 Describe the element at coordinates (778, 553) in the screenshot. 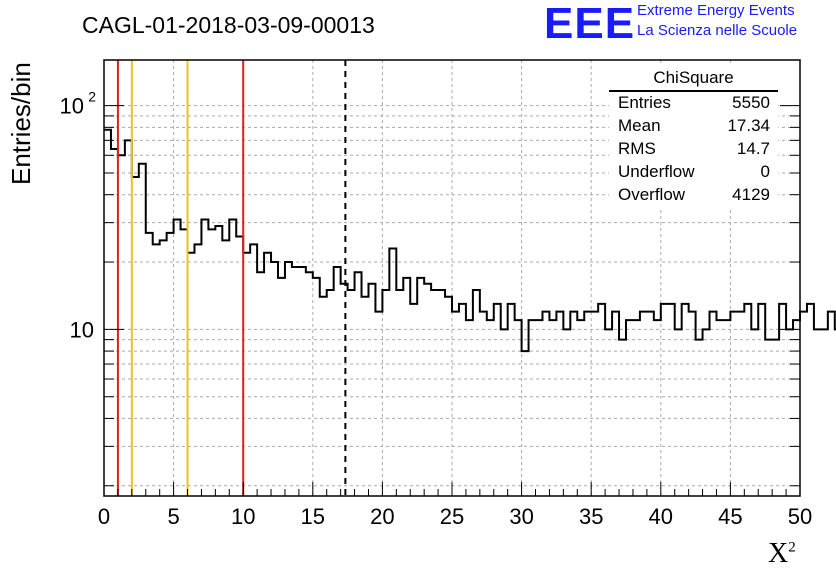

I see `x-axis-label-base: X` at that location.